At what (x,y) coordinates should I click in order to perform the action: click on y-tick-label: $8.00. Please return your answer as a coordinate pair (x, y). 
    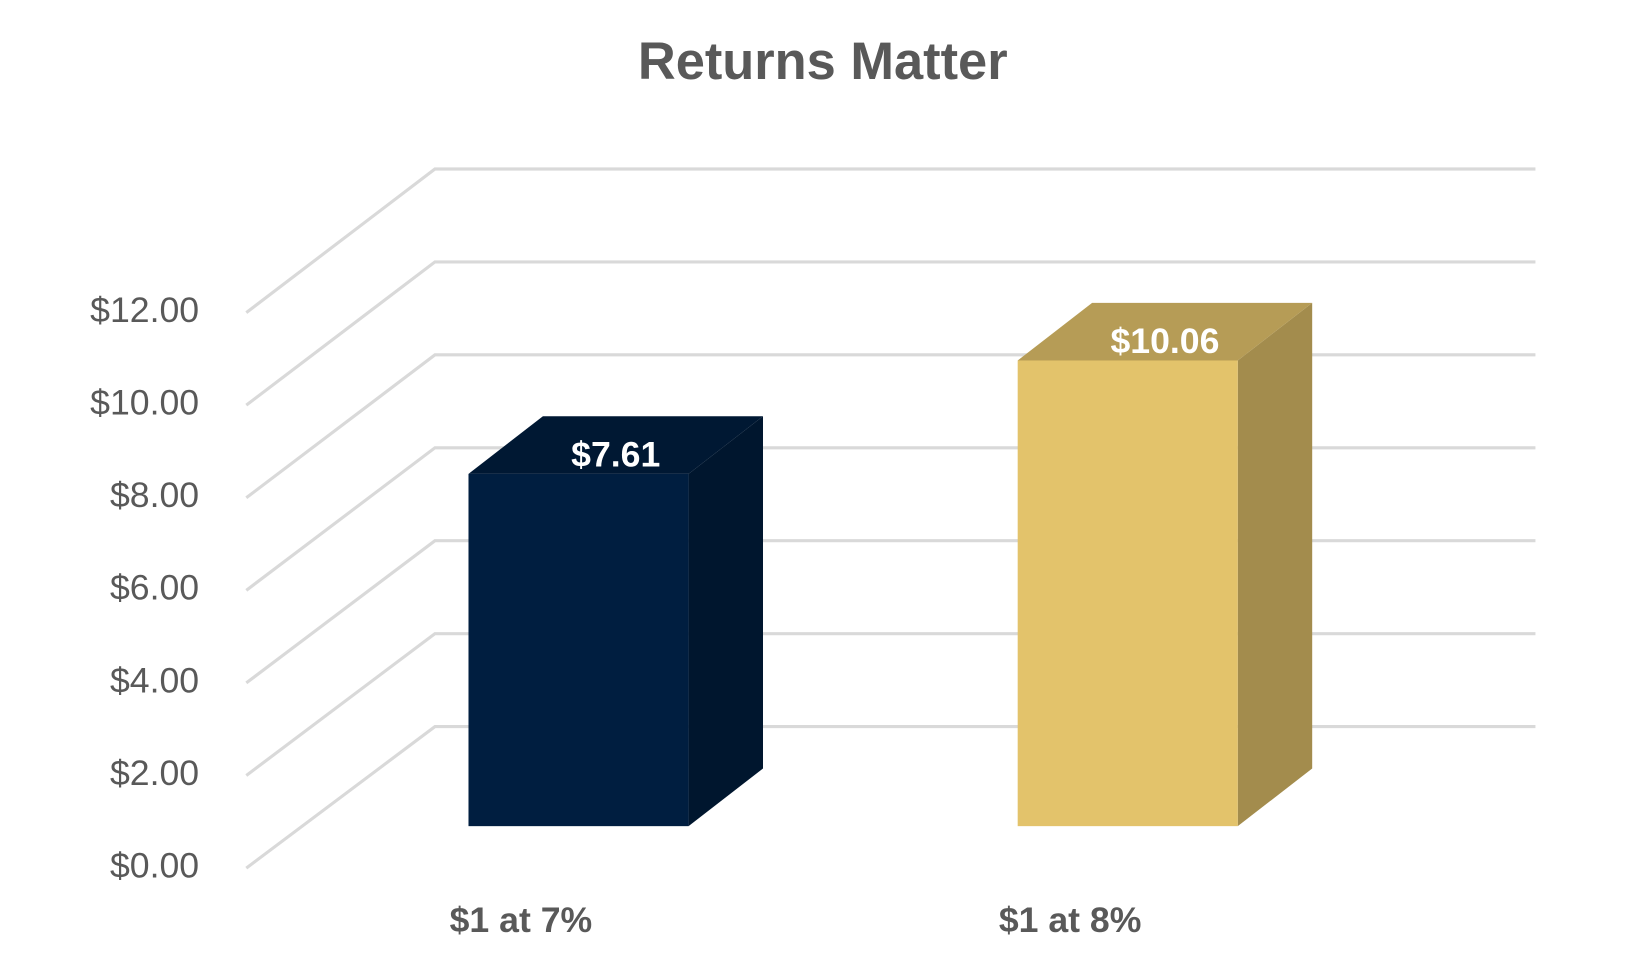
    Looking at the image, I should click on (154, 495).